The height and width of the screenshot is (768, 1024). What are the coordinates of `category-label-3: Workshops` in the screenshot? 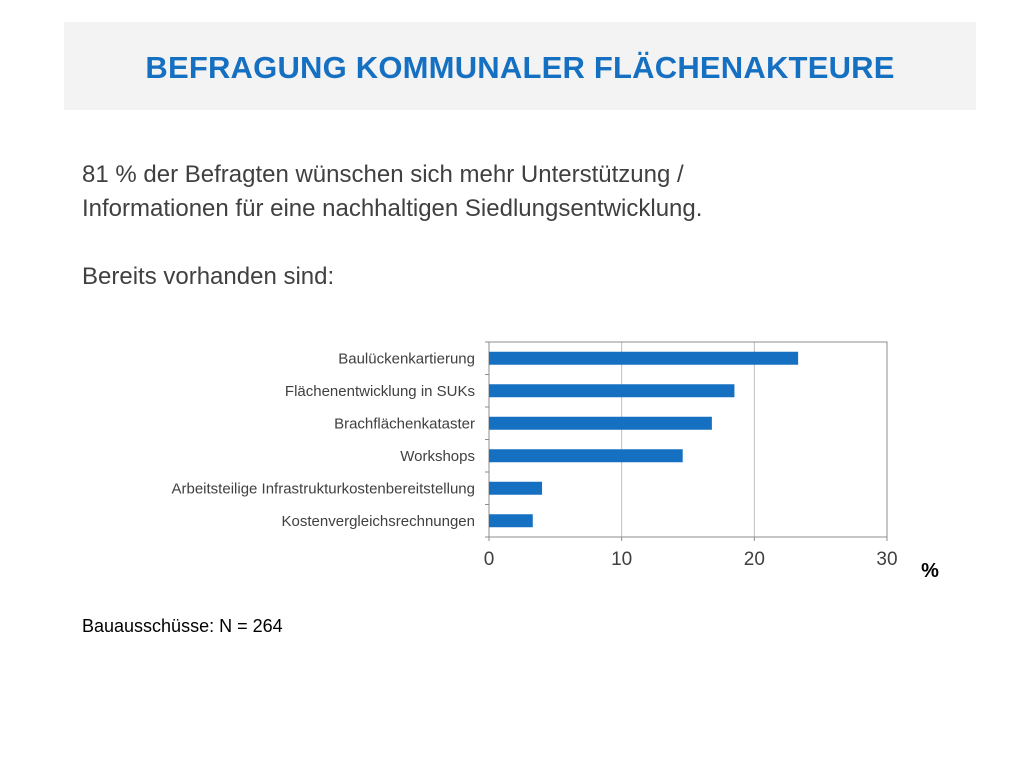 It's located at (437, 456).